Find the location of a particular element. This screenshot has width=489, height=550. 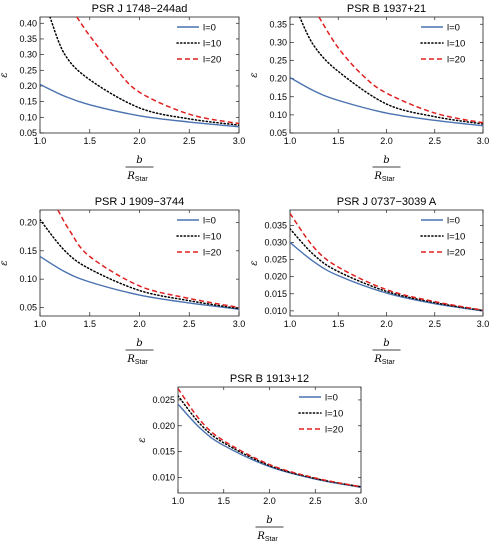

plot-frame is located at coordinates (386, 75).